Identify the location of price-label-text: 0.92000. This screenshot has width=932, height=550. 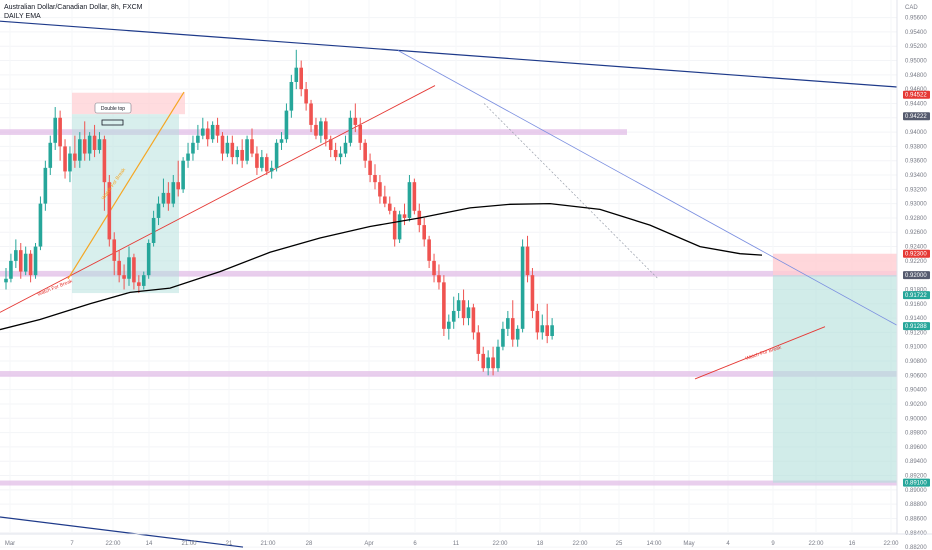
(916, 276).